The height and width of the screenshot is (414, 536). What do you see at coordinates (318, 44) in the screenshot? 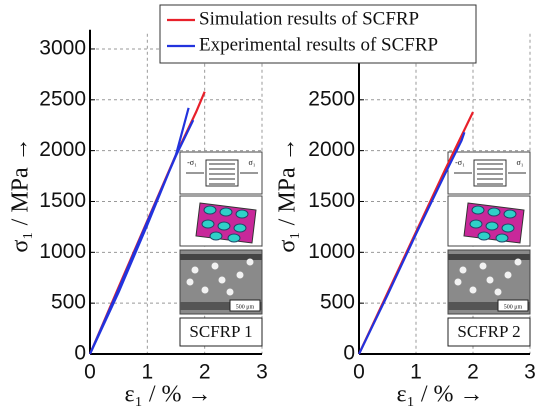
I see `legend-label: Experimental results of SCFRP` at bounding box center [318, 44].